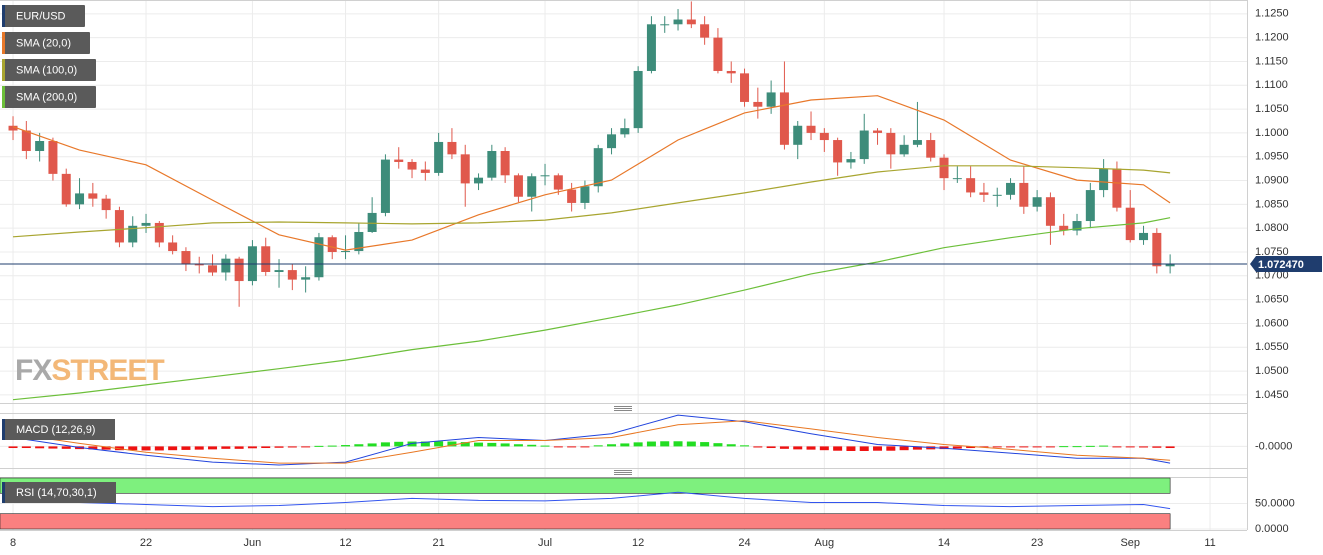 This screenshot has width=1323, height=555. Describe the element at coordinates (638, 543) in the screenshot. I see `x-tick-label: 12` at that location.